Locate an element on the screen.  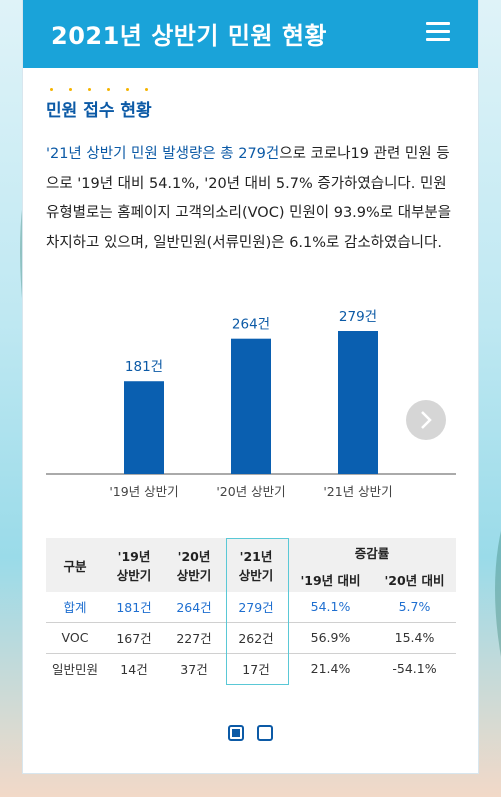
header-change-rate: 증감률 is located at coordinates (372, 552).